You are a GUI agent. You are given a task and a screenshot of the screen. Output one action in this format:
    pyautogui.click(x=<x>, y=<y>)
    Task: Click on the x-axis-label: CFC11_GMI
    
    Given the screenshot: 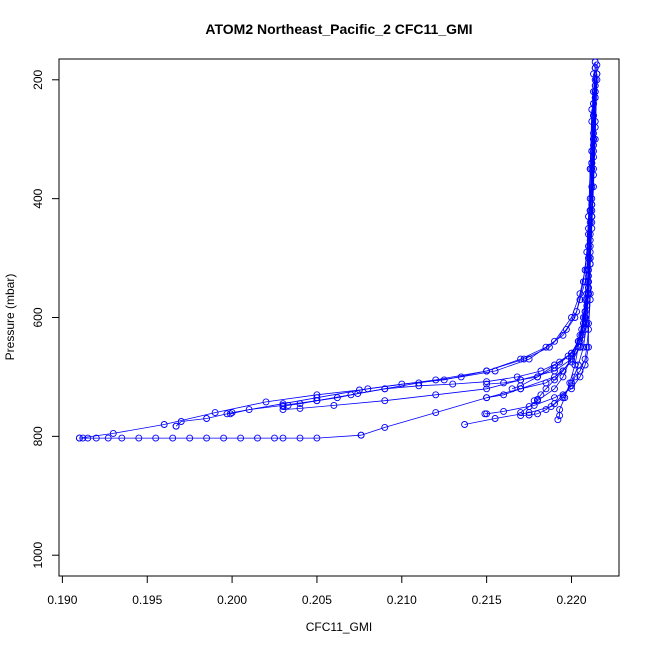 What is the action you would take?
    pyautogui.click(x=339, y=627)
    